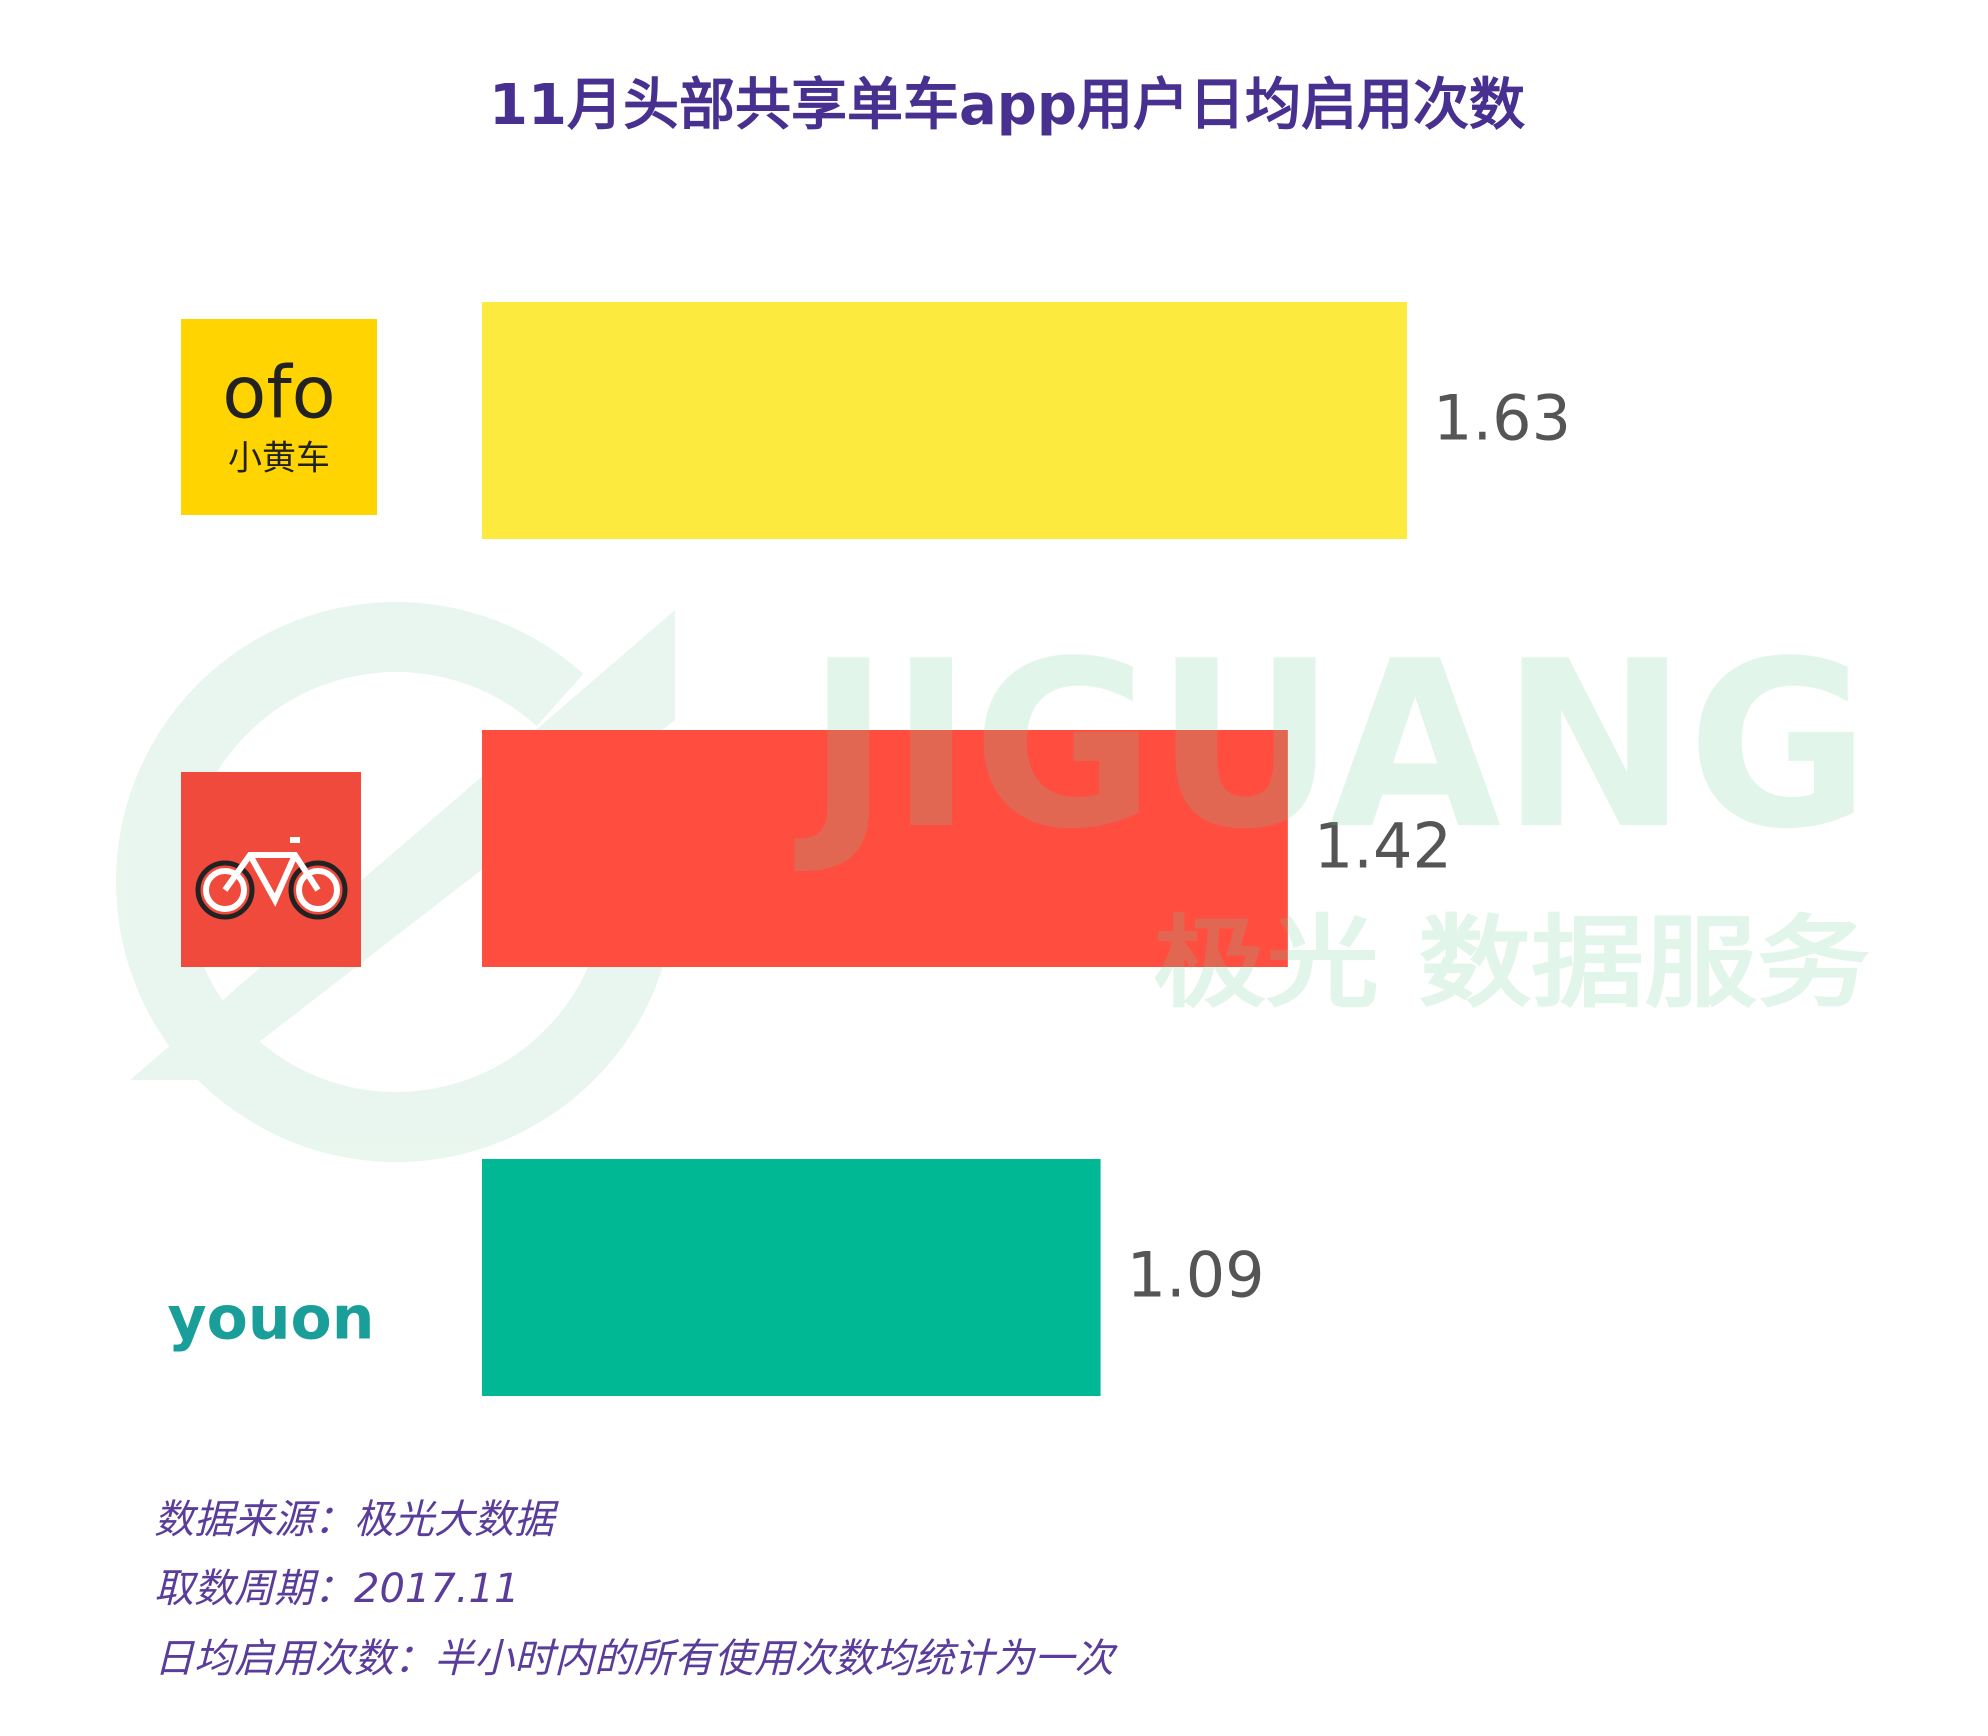  I want to click on footnote: 数据来源：极光大数据, so click(356, 1520).